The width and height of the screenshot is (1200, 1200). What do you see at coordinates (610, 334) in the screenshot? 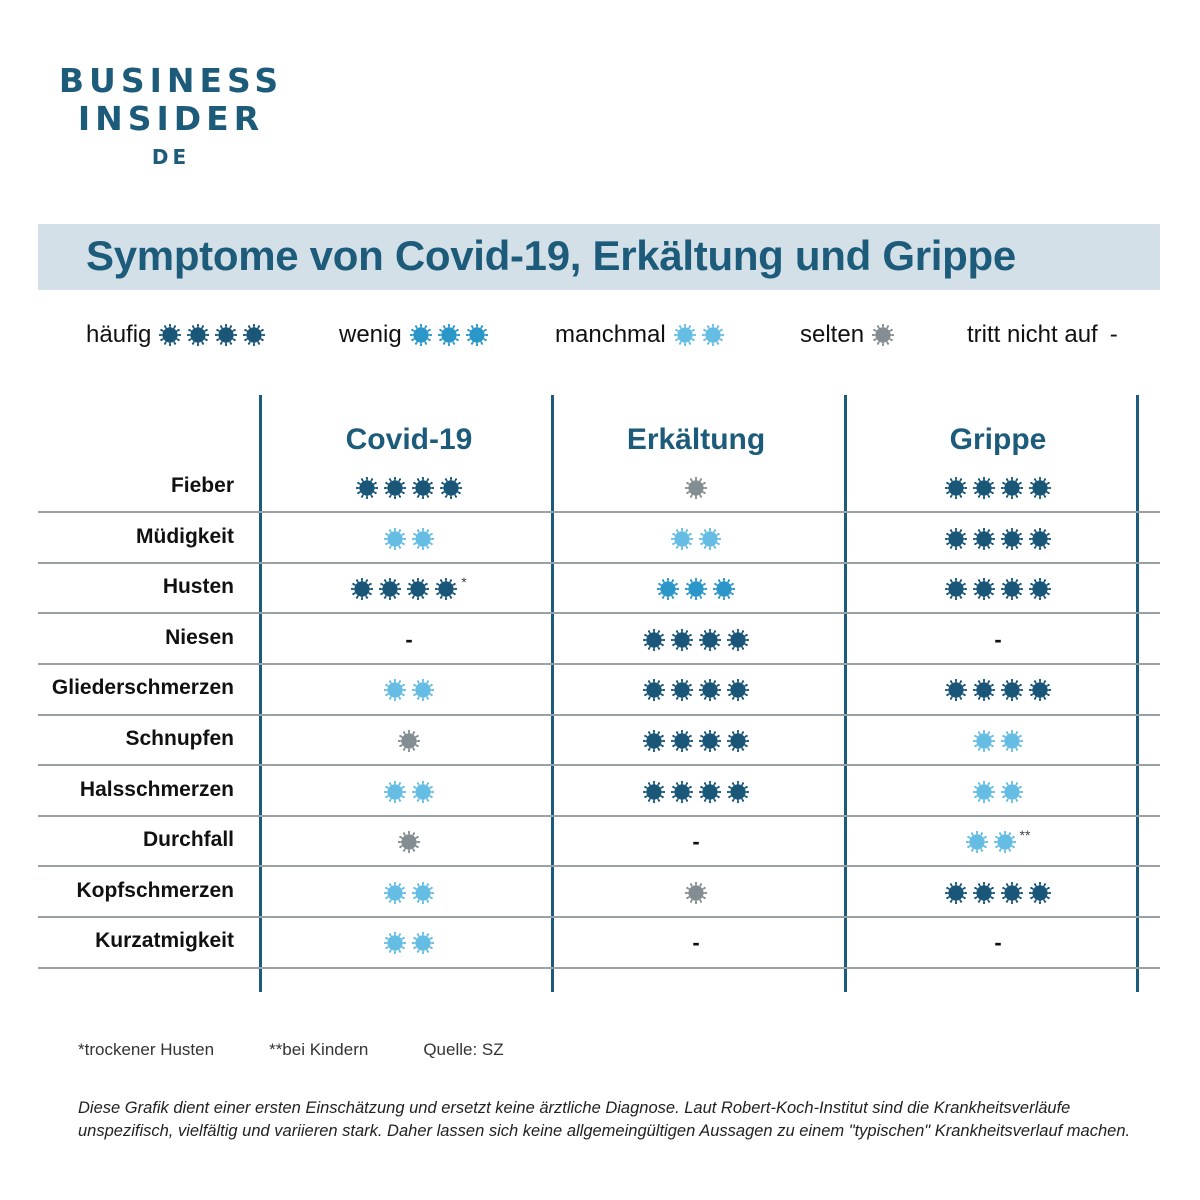
I see `legend-label: manchmal` at bounding box center [610, 334].